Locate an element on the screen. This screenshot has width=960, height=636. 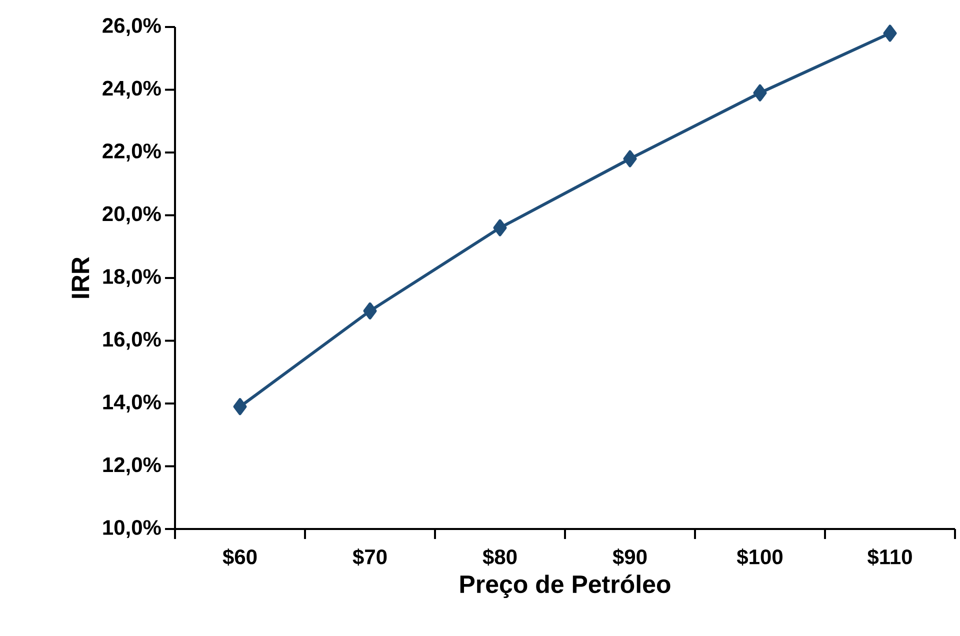
x-tick-label: $100 is located at coordinates (759, 557).